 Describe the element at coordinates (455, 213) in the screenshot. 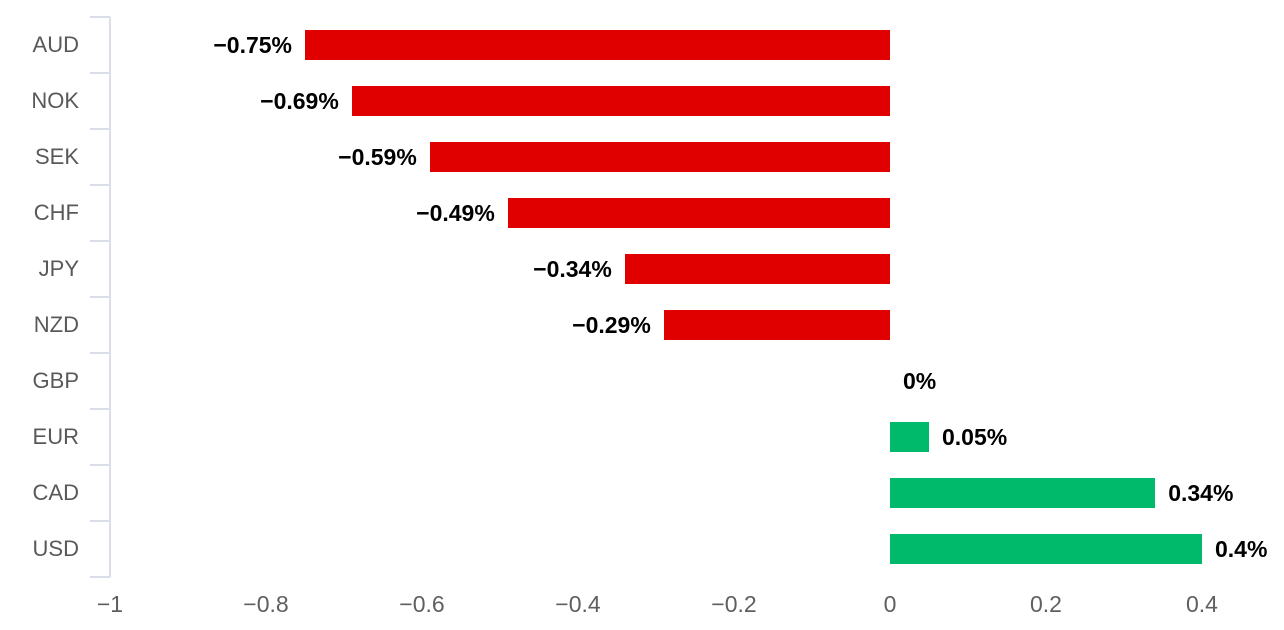

I see `value-label-chf: −0.49%` at that location.